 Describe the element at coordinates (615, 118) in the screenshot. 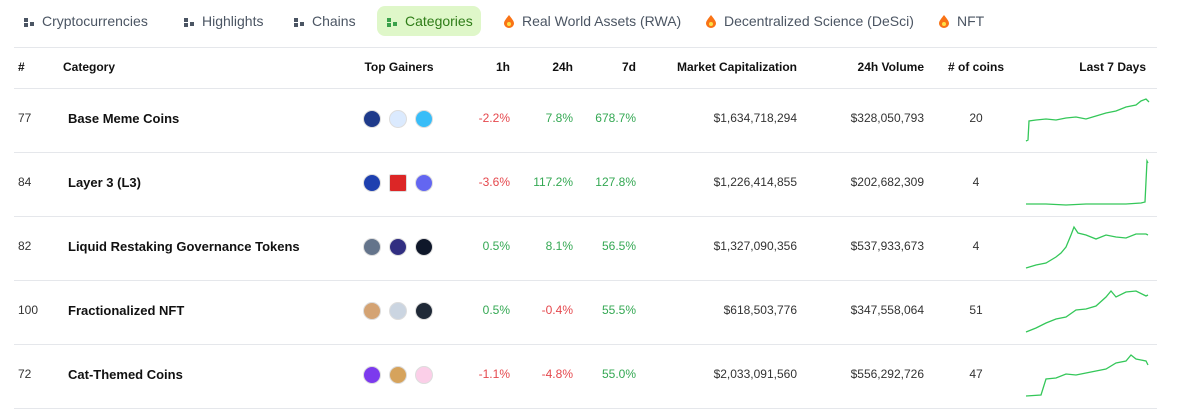

I see `table-cell: 678.7%` at that location.